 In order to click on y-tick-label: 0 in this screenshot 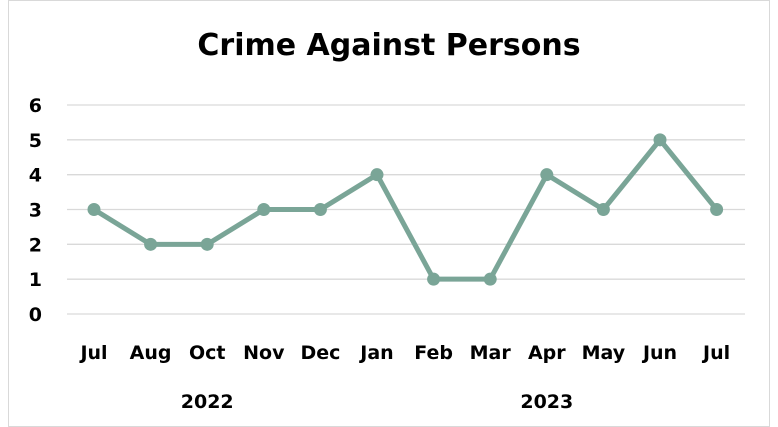, I will do `click(35, 315)`.